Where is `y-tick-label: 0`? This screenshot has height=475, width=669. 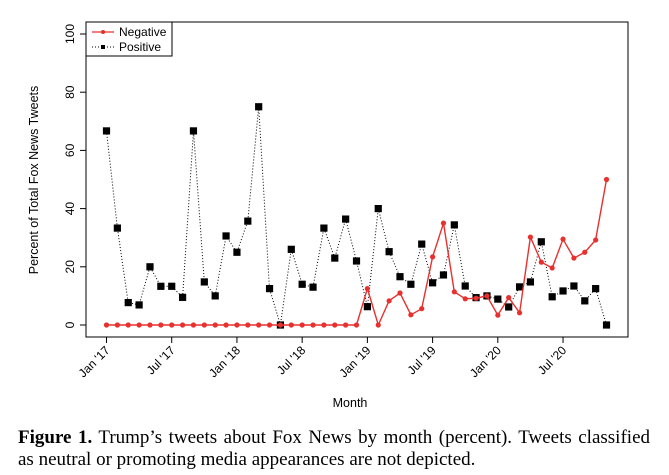
y-tick-label: 0 is located at coordinates (70, 324).